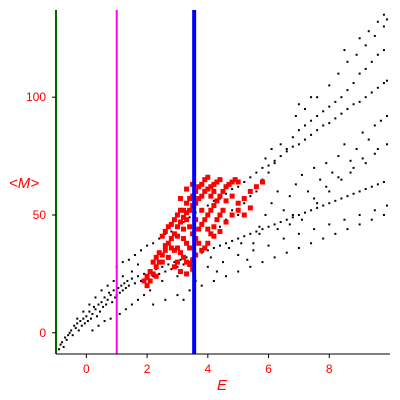  Describe the element at coordinates (329, 369) in the screenshot. I see `x-tick-label: 8` at that location.